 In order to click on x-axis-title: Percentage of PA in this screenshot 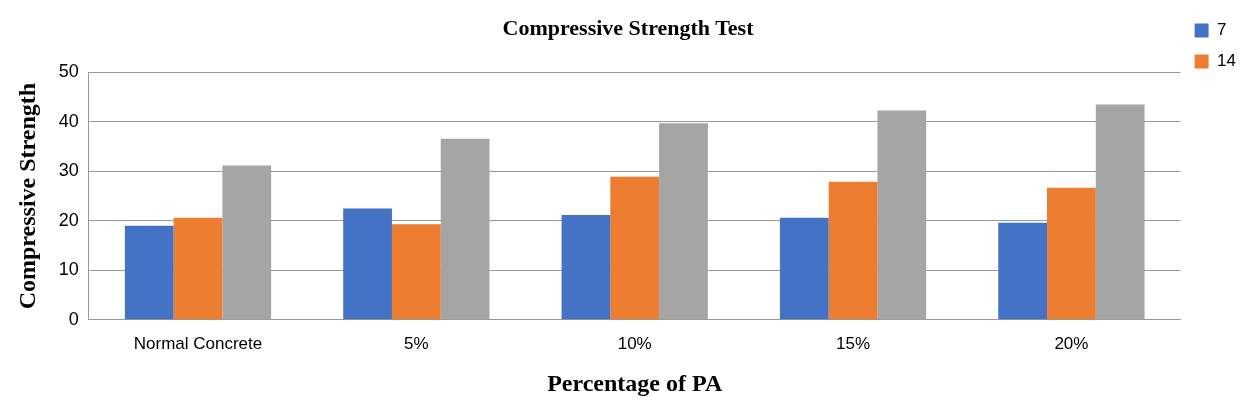, I will do `click(635, 382)`.